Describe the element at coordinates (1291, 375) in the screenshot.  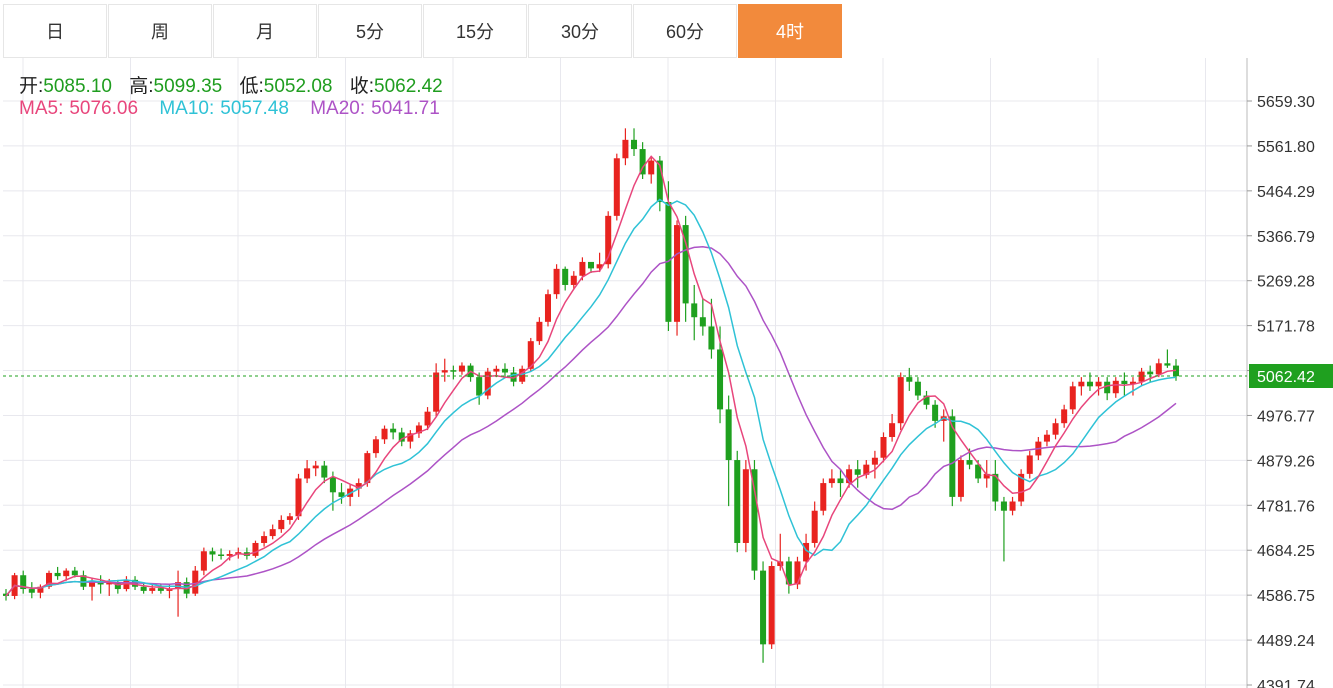
I see `last-price-marker` at that location.